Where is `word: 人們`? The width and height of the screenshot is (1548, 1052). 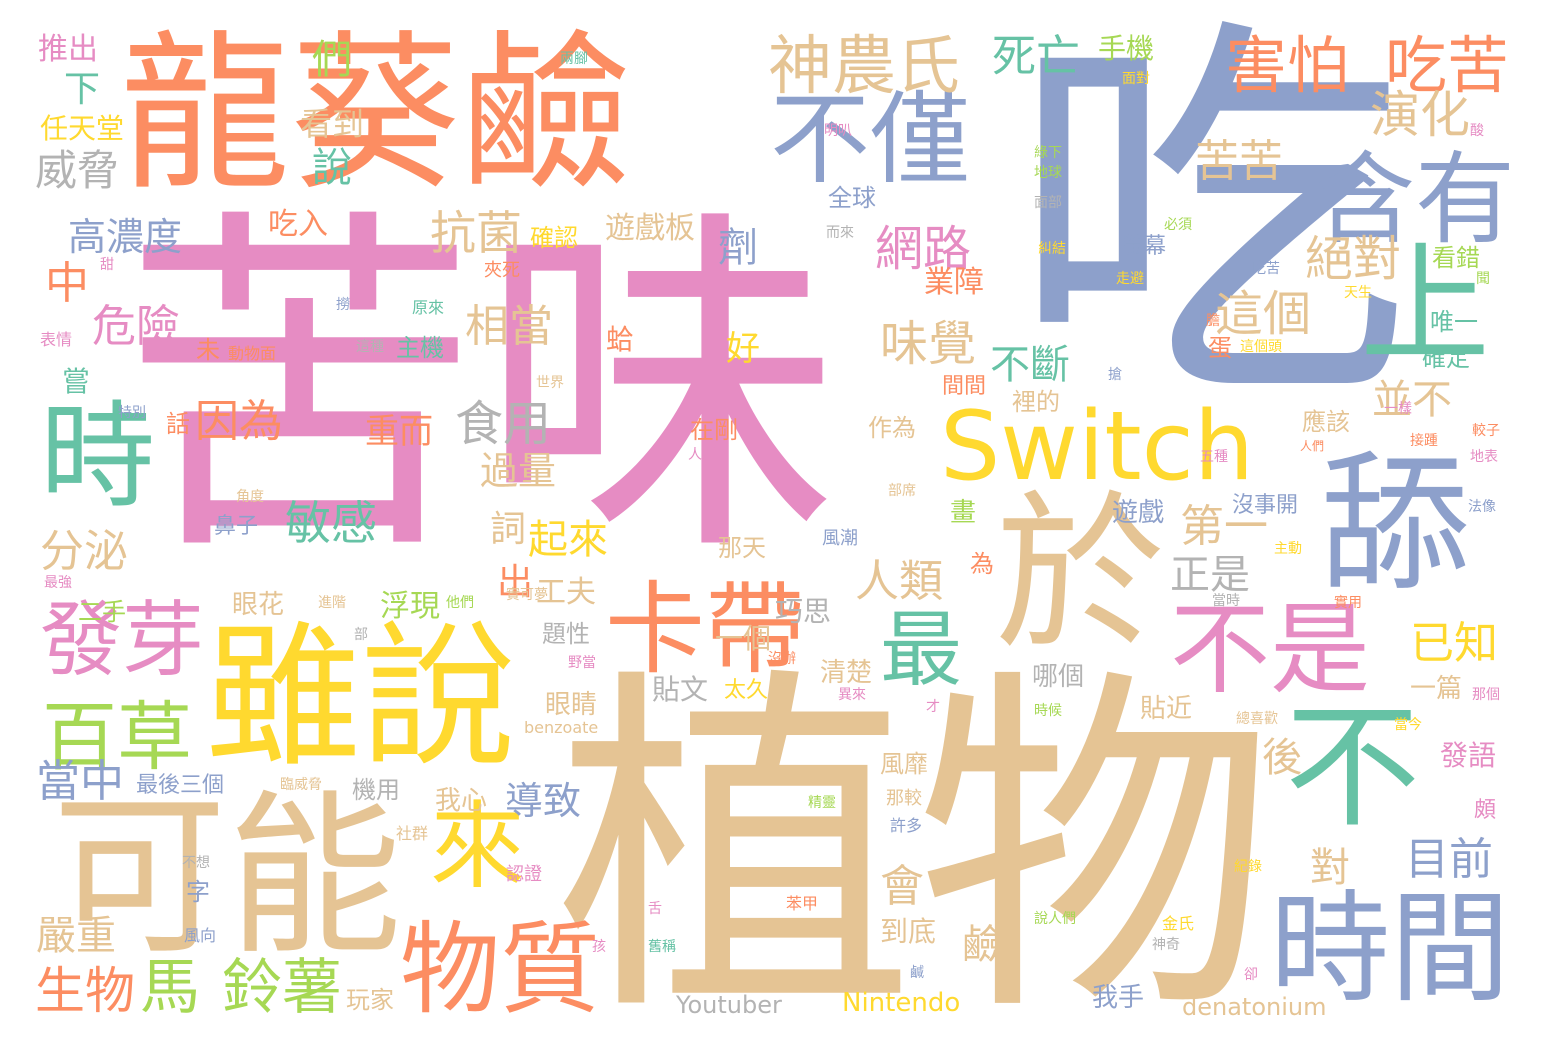 word: 人們 is located at coordinates (1312, 446).